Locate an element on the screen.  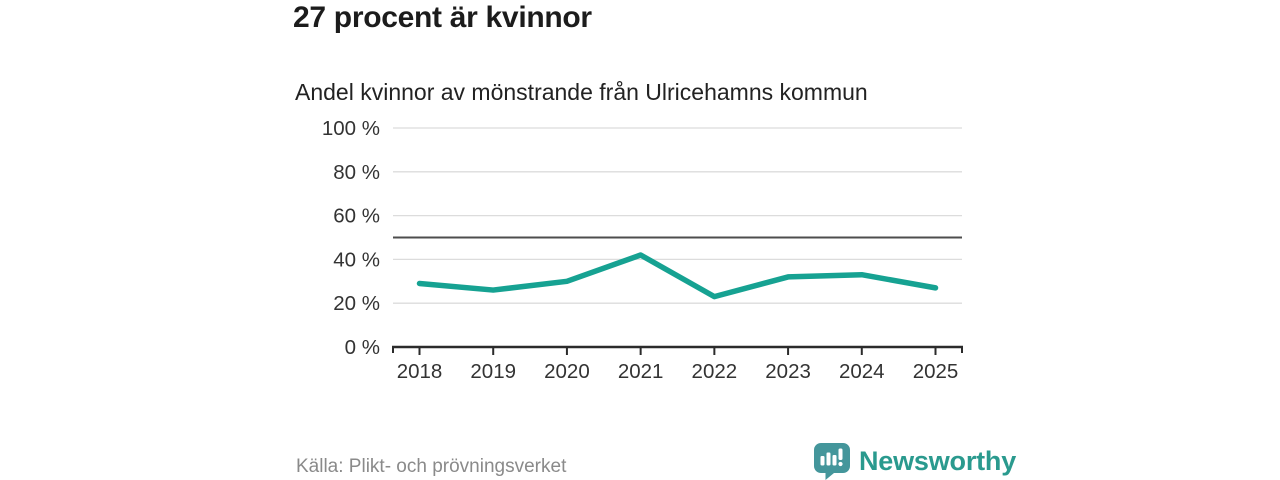
newsworthy-logo: Newsworthy is located at coordinates (914, 461).